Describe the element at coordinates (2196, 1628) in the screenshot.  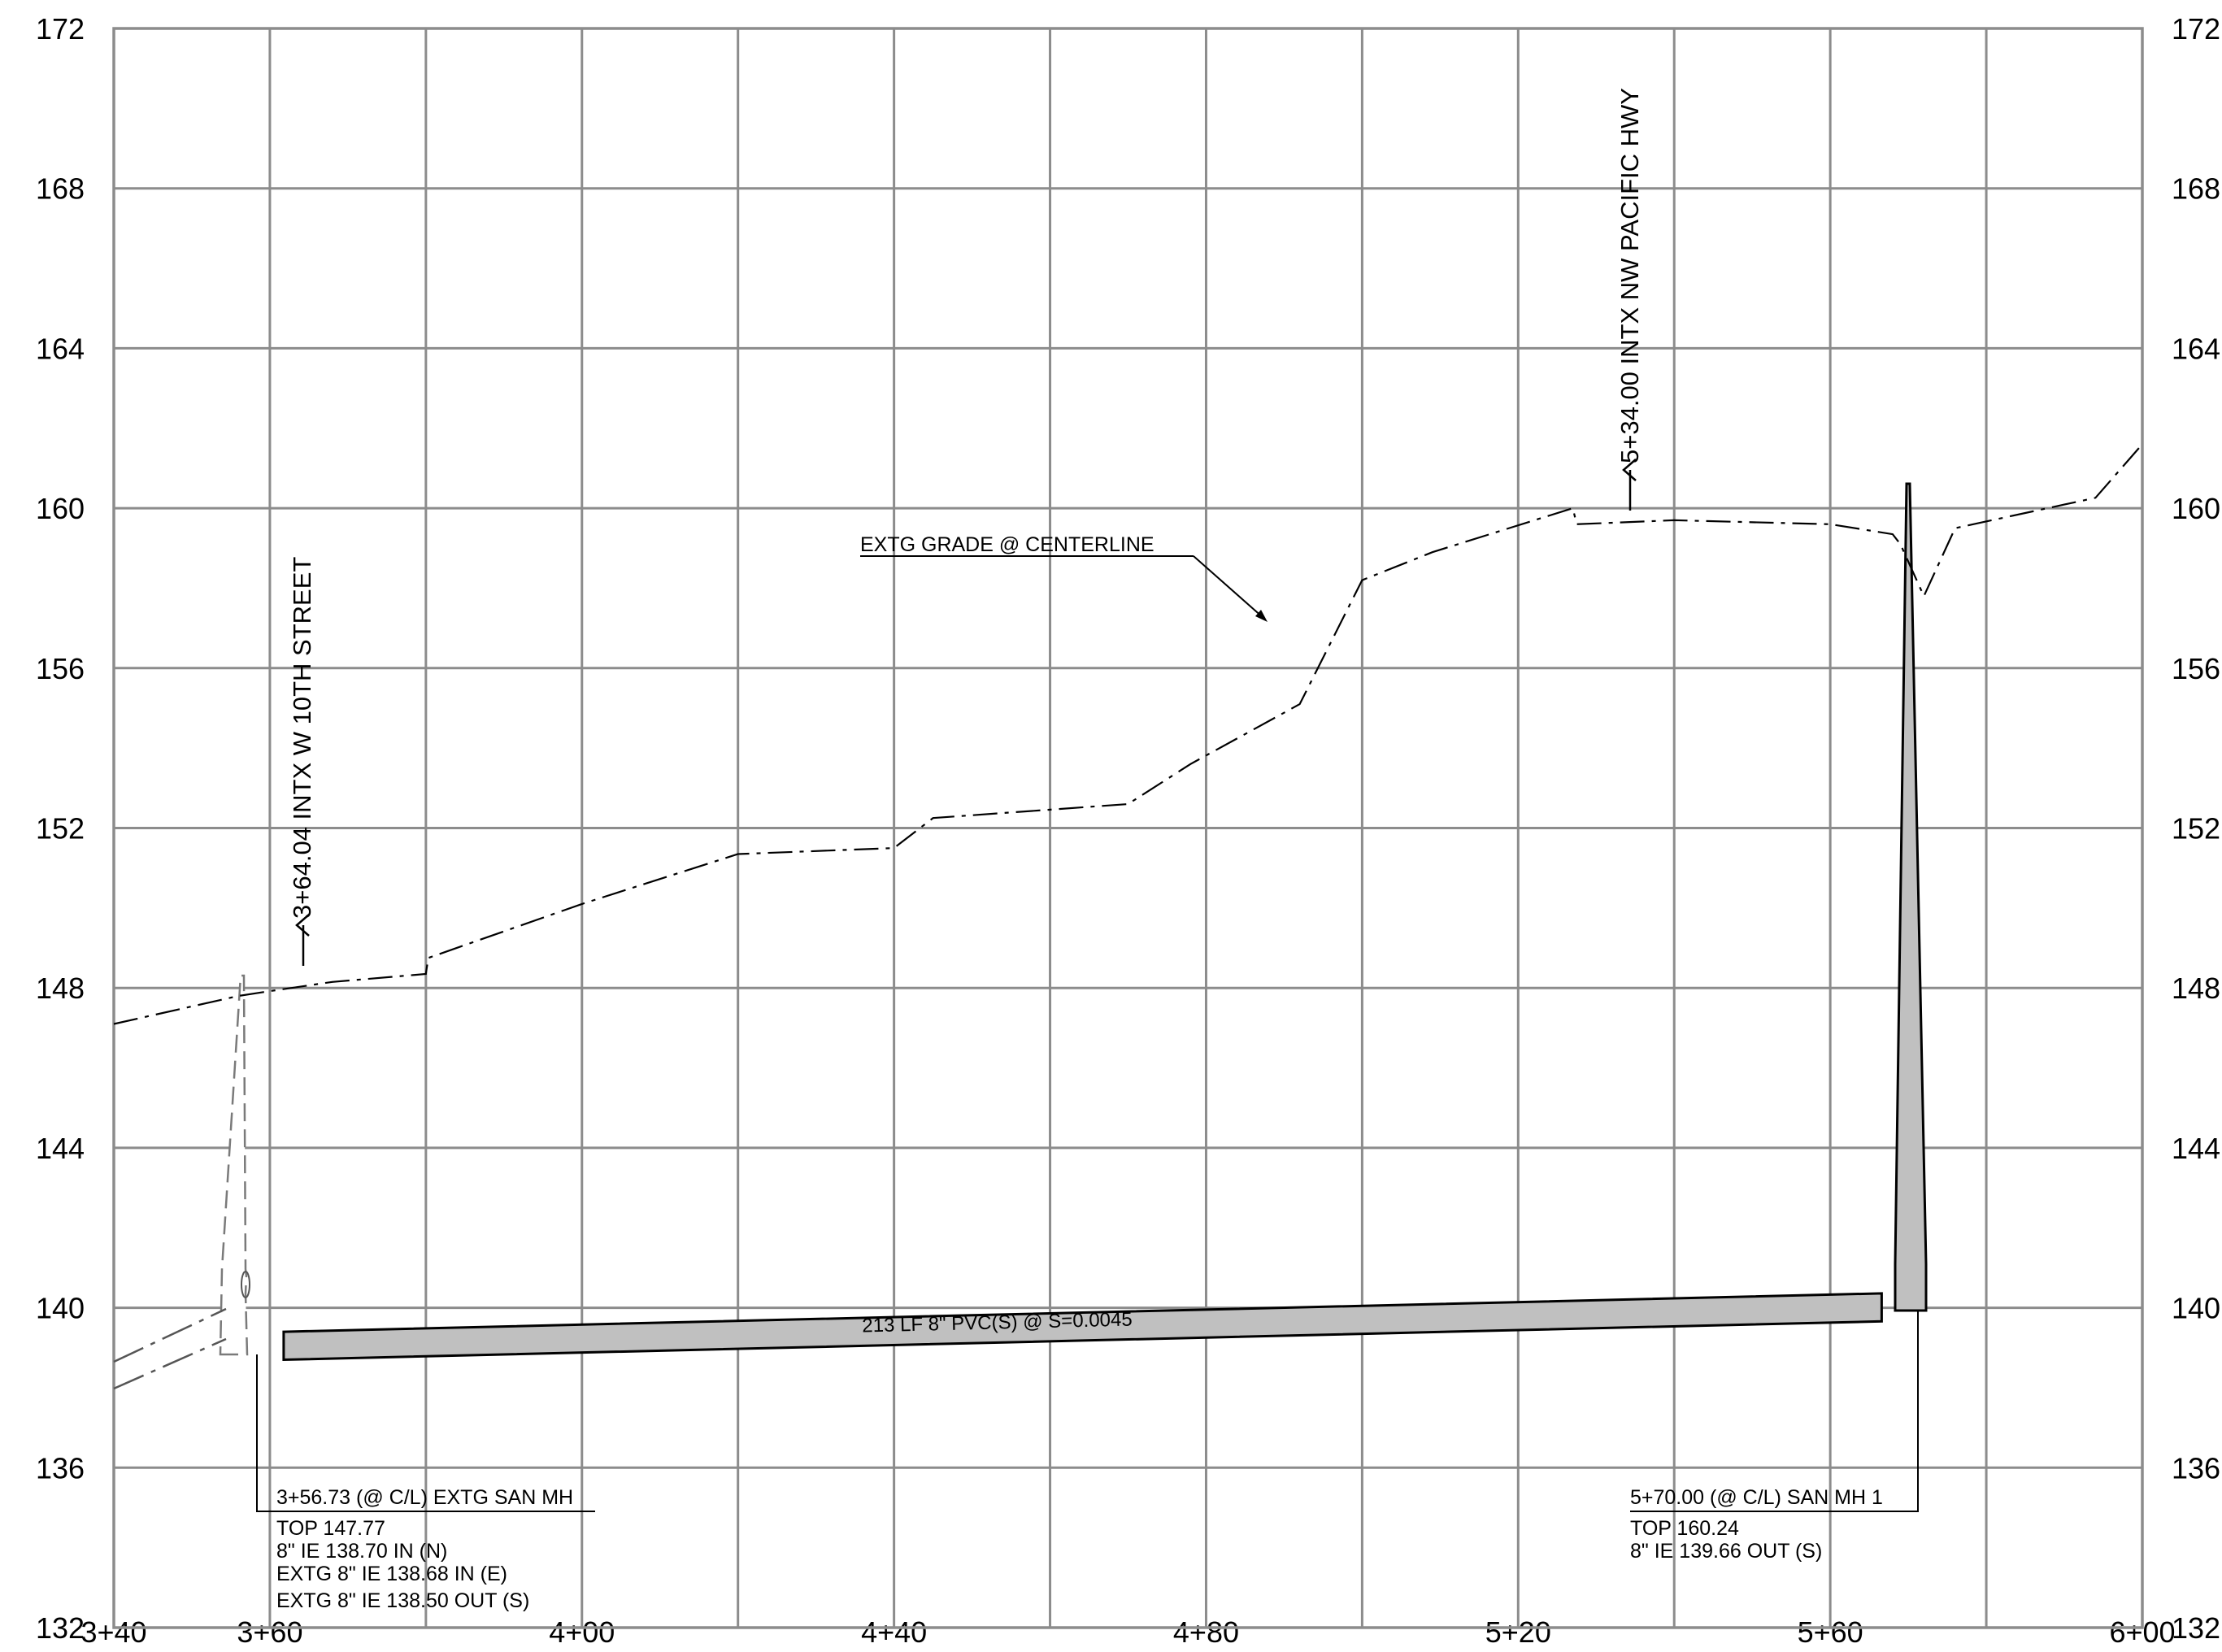
I see `y-tick-label-right: 132` at that location.